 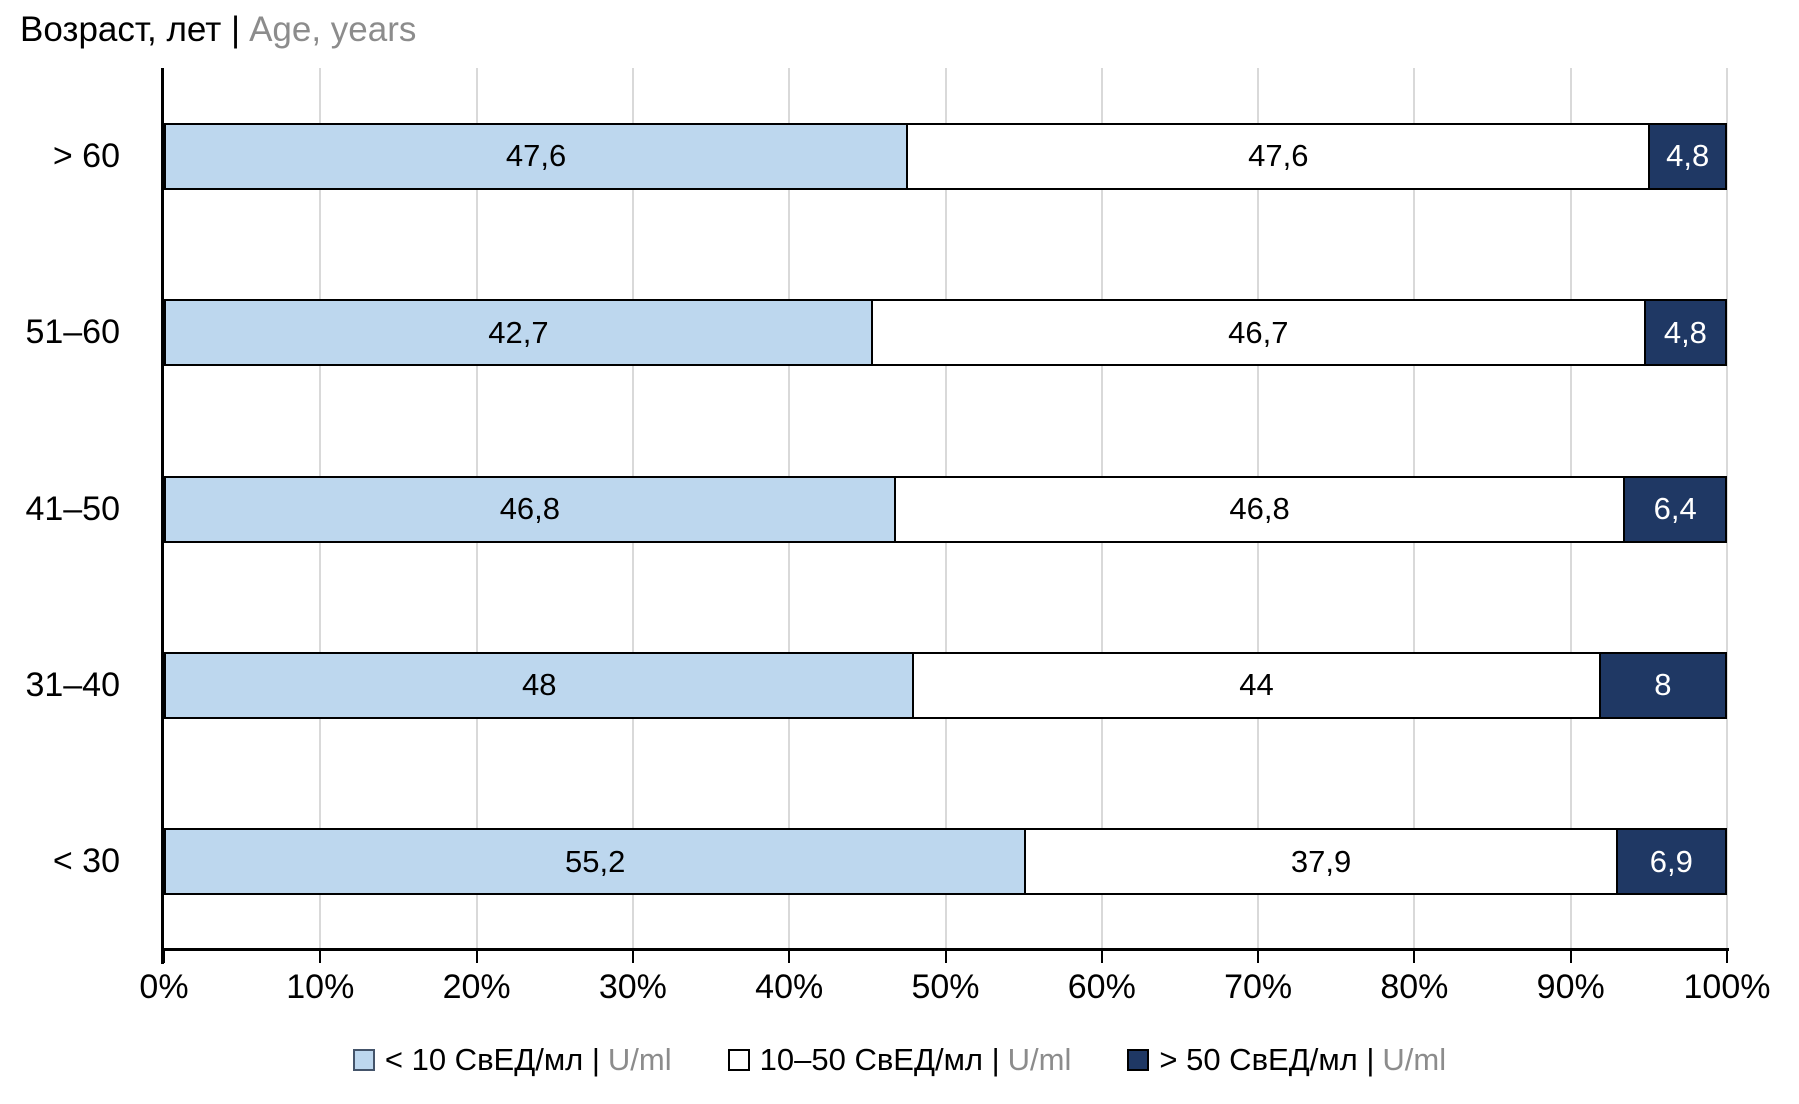 What do you see at coordinates (86, 861) in the screenshot?
I see `category-label: < 30` at bounding box center [86, 861].